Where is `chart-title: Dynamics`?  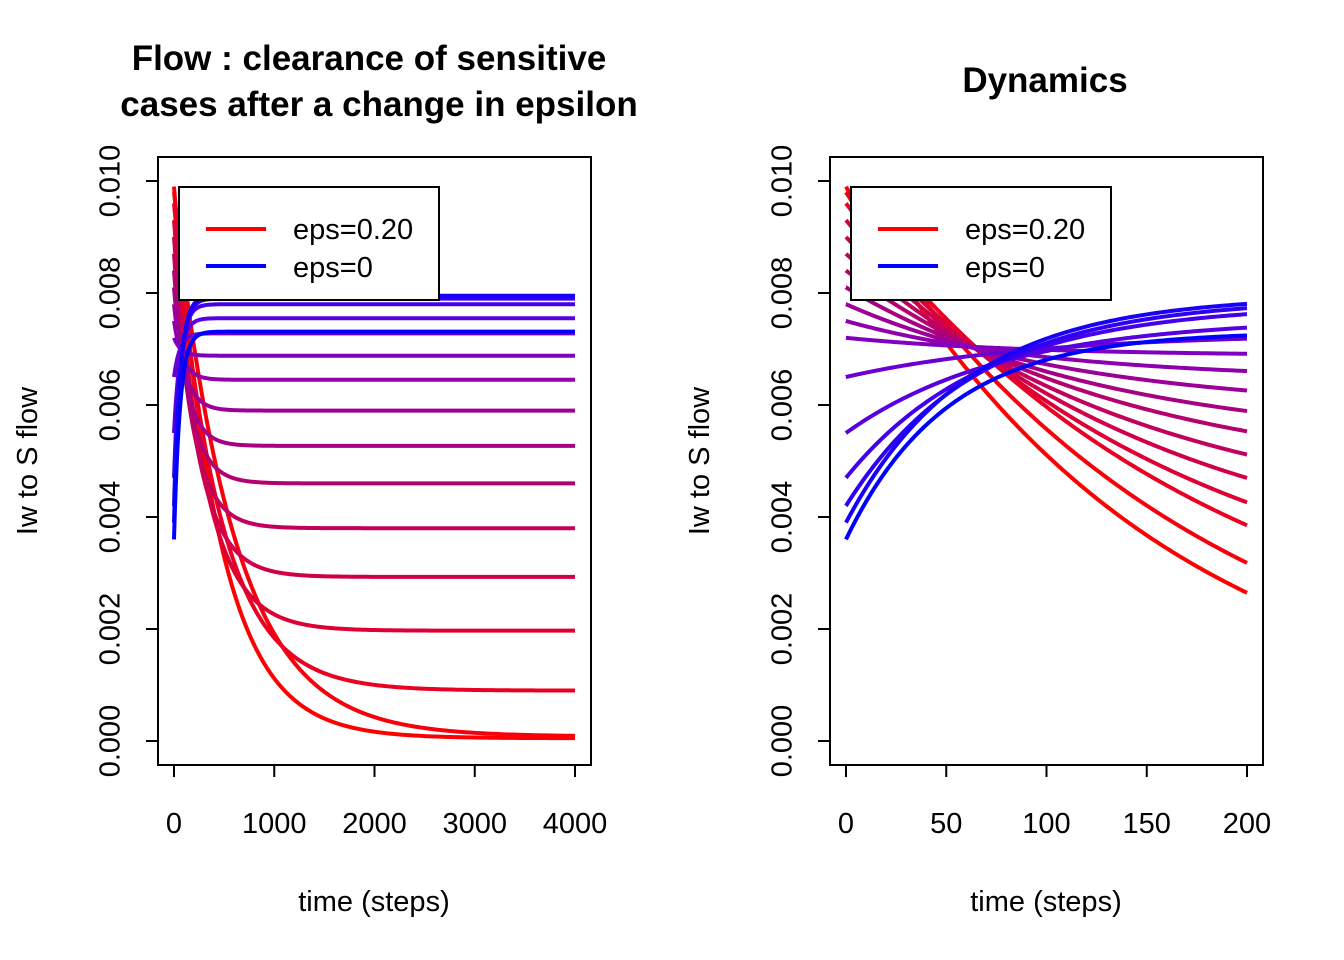 chart-title: Dynamics is located at coordinates (1044, 80).